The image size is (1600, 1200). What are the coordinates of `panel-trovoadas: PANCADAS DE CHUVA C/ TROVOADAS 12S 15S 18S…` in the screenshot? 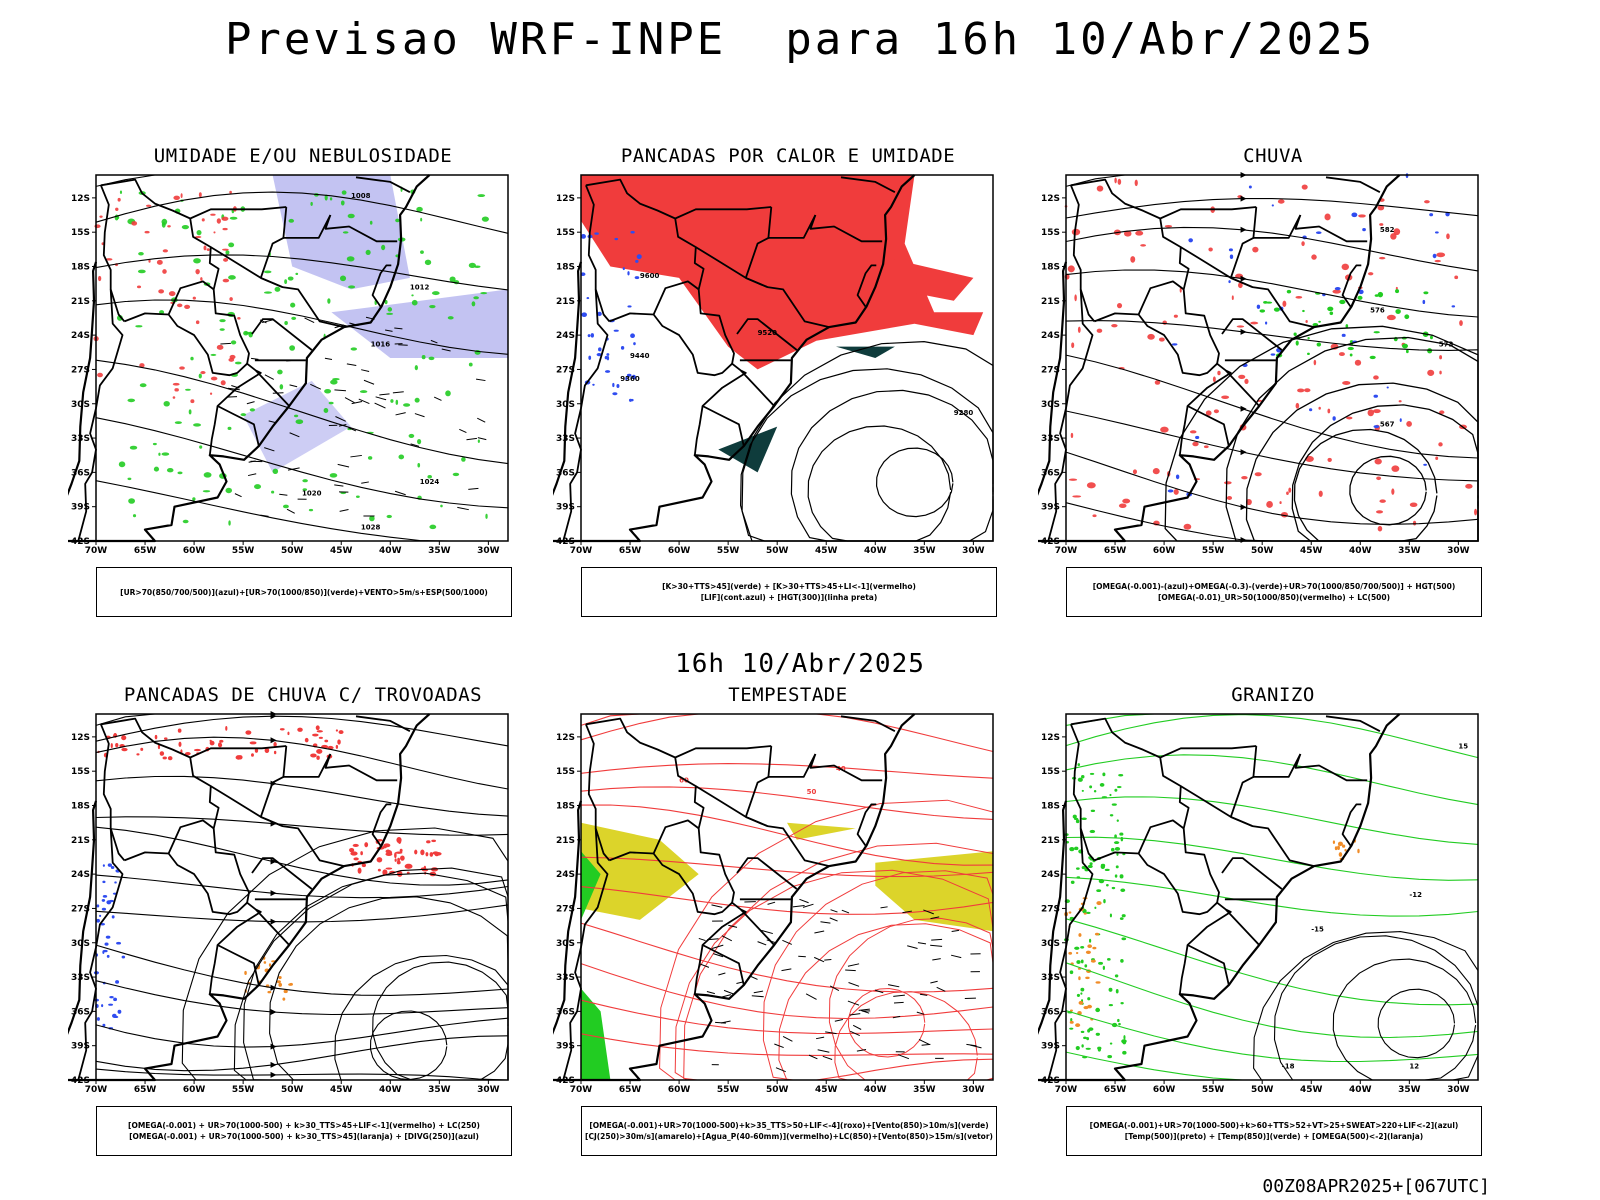 It's located at (303, 929).